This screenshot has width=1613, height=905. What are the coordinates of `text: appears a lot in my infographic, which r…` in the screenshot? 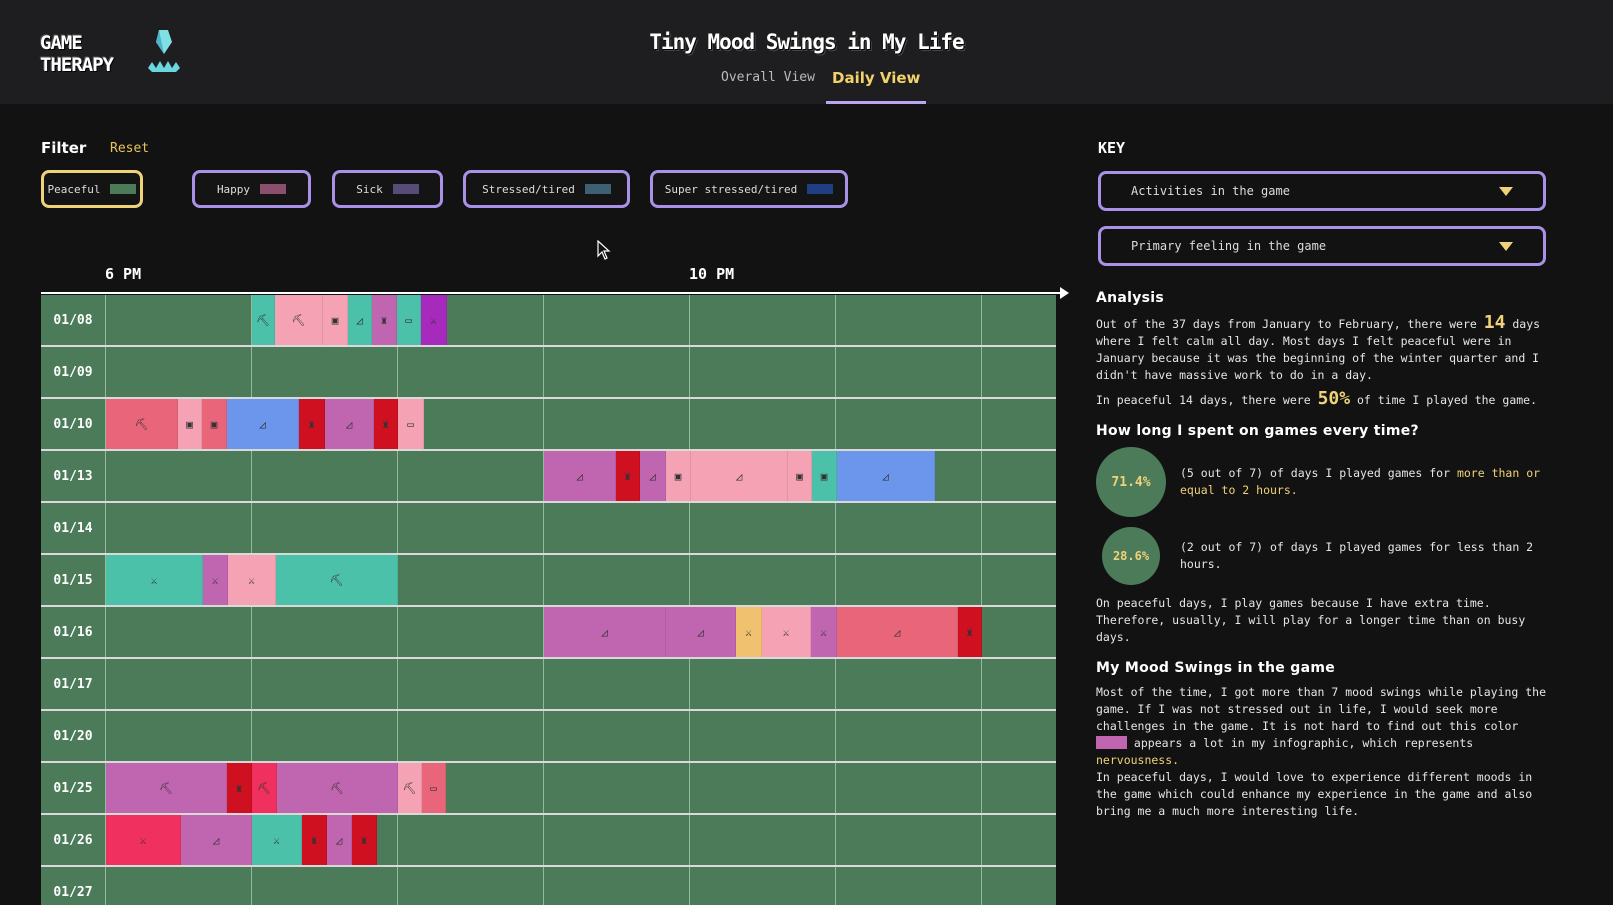 It's located at (1300, 743).